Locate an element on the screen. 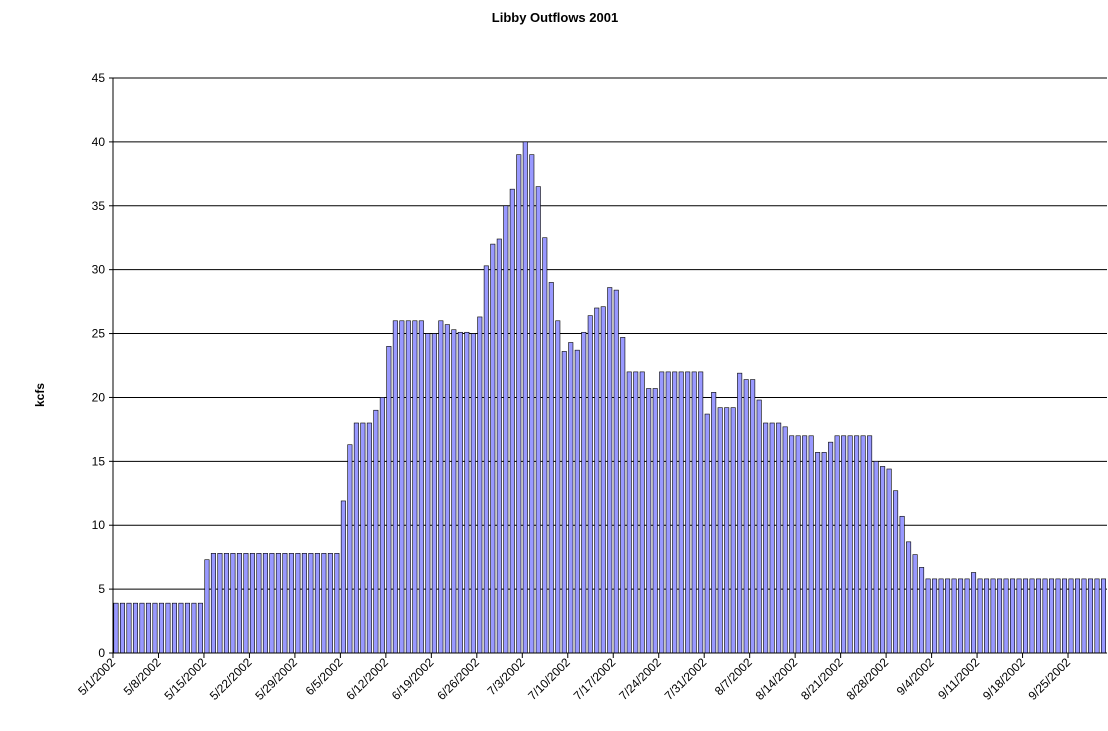  y-tick-label: 45 is located at coordinates (99, 78).